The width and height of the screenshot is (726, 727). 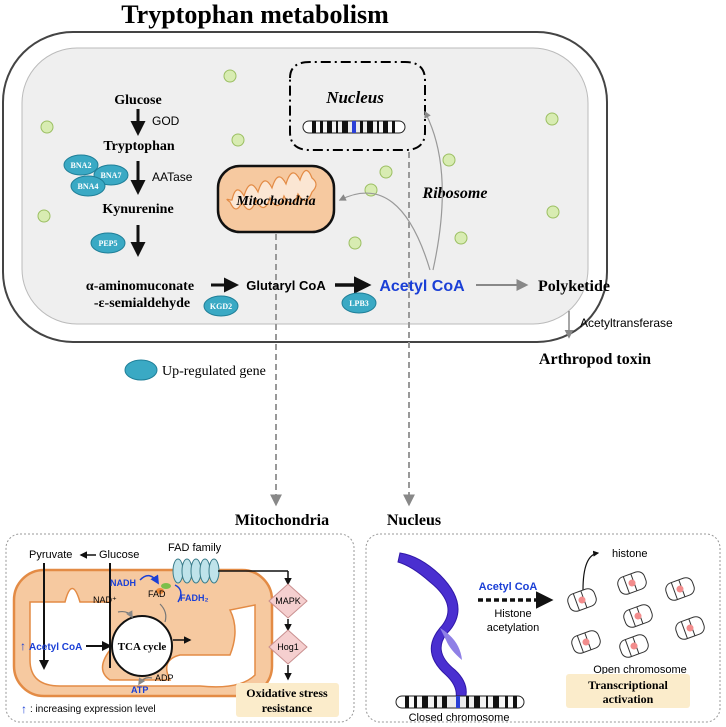 I want to click on svg-text: LPB3, so click(x=359, y=303).